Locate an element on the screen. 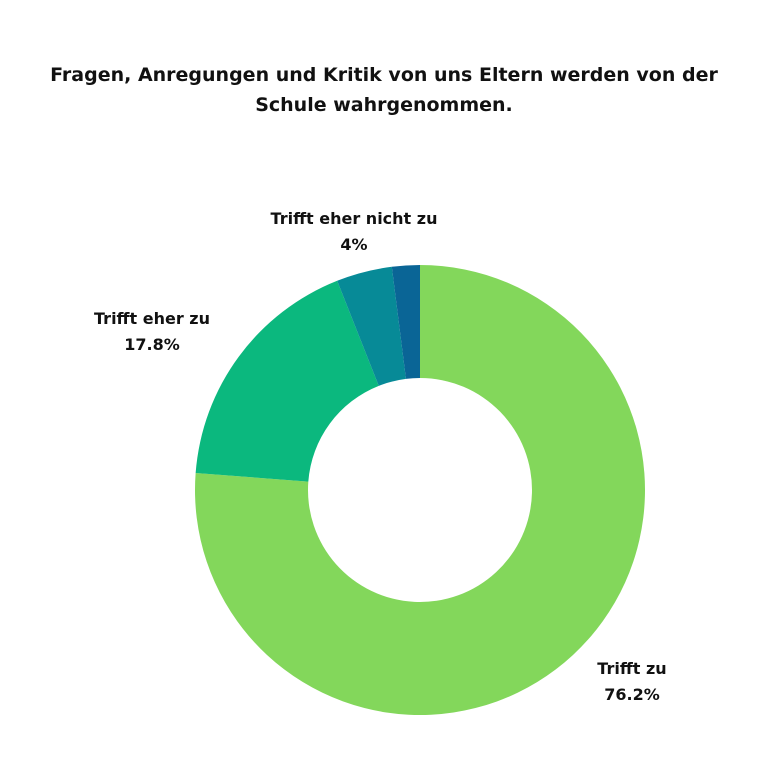 The width and height of the screenshot is (768, 768). slice-label-value-2: 17.8% is located at coordinates (152, 344).